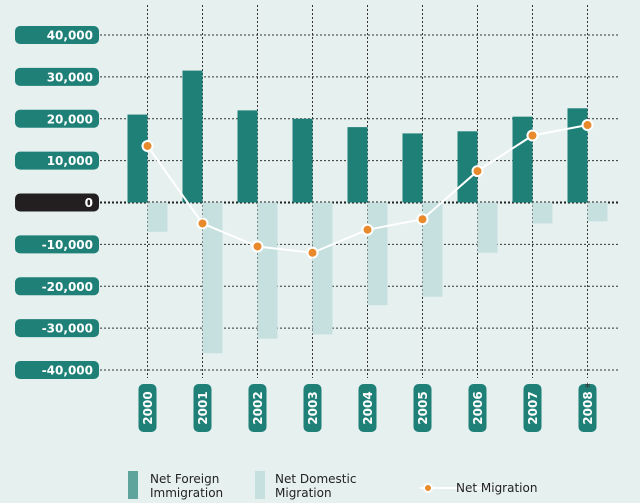 The width and height of the screenshot is (640, 503). Describe the element at coordinates (70, 77) in the screenshot. I see `y-tick-label: 30,000` at that location.